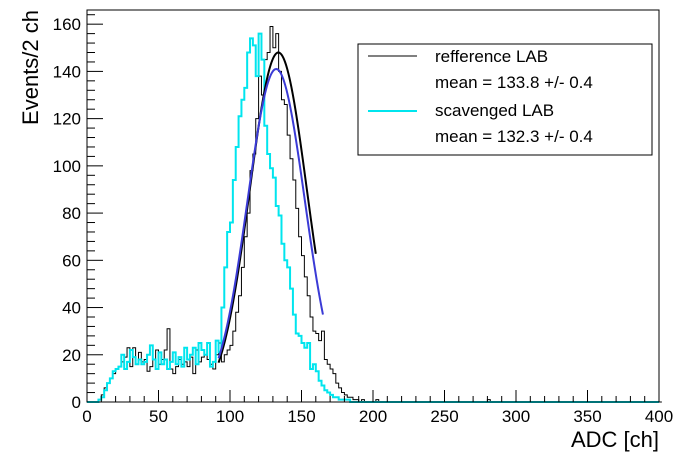 The width and height of the screenshot is (678, 452). I want to click on legend-label-ref: refference LAB, so click(491, 56).